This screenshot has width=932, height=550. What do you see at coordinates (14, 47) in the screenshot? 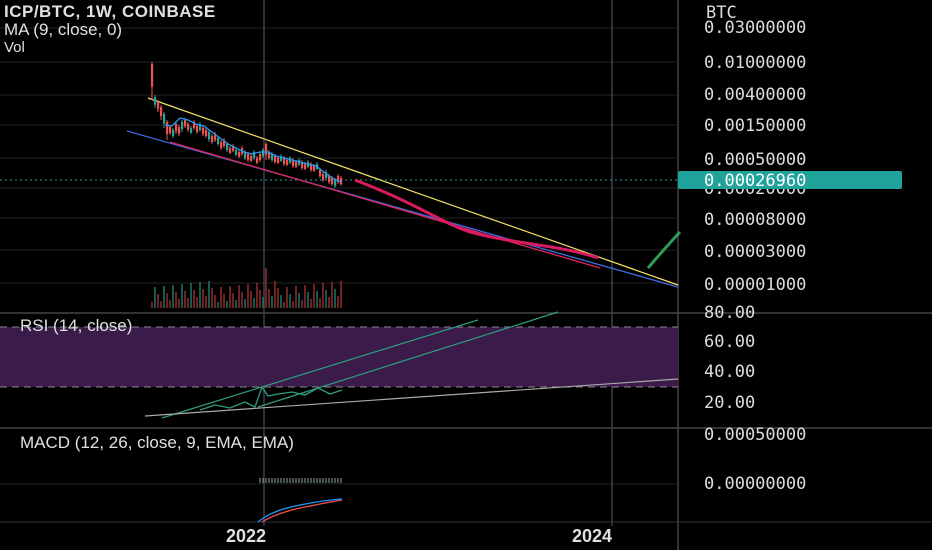
I see `vol-legend: Vol` at bounding box center [14, 47].